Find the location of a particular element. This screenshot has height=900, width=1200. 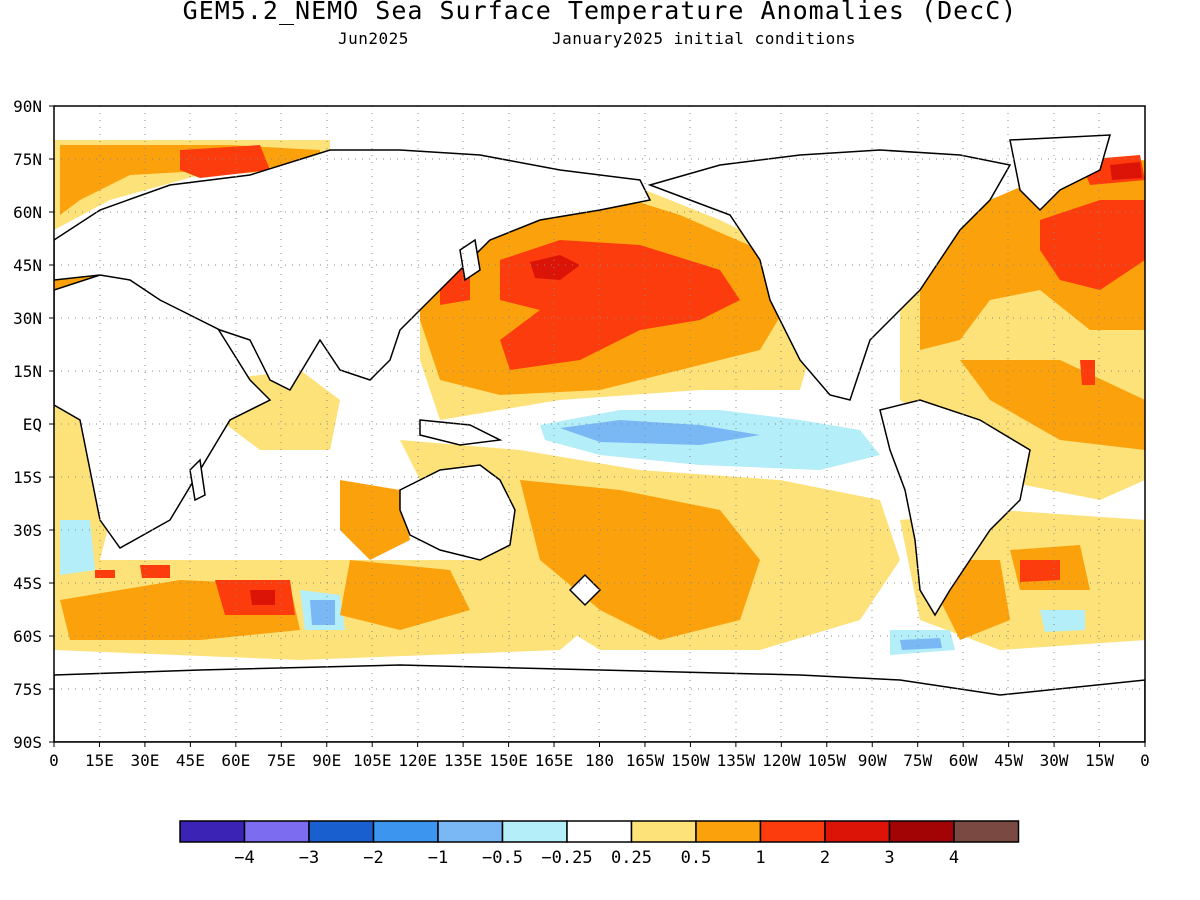

lon-tick-label: 45W is located at coordinates (1008, 760).